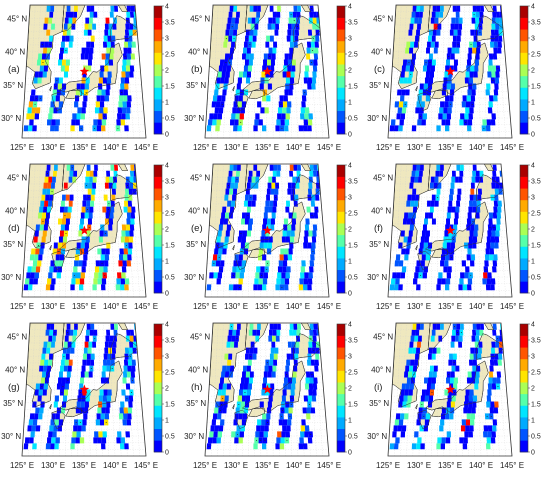 The image size is (550, 477). I want to click on lat-tick-label: 30° N, so click(11, 436).